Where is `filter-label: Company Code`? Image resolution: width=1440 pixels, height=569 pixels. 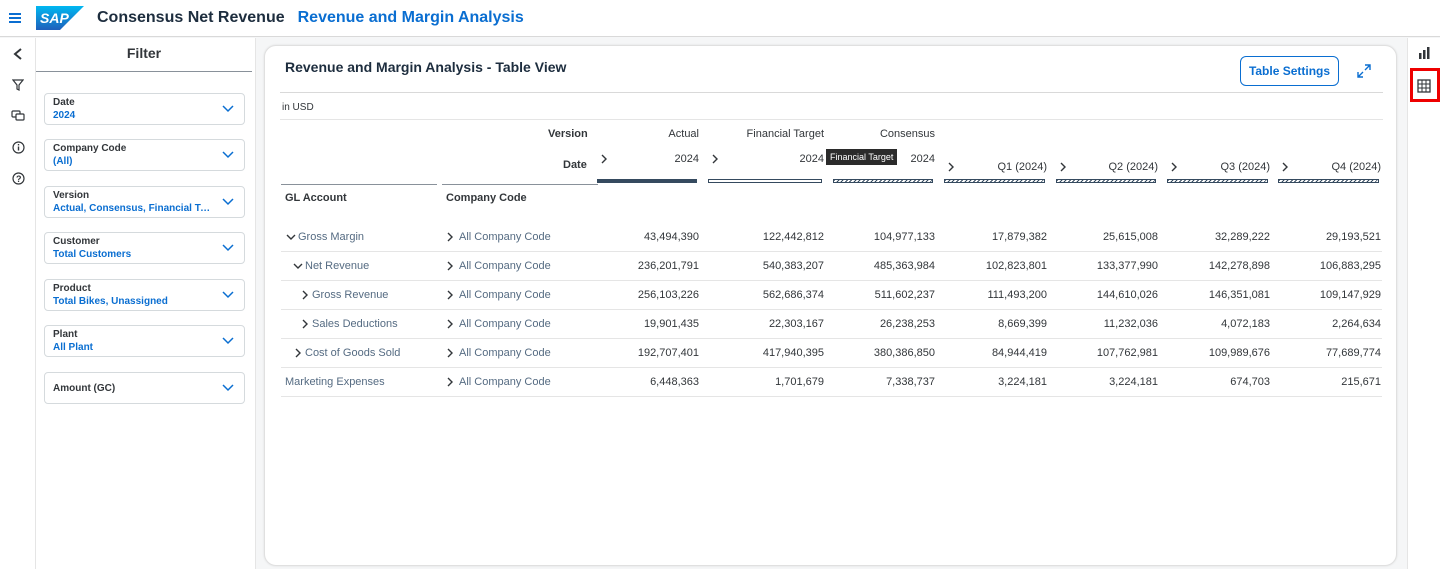 filter-label: Company Code is located at coordinates (90, 148).